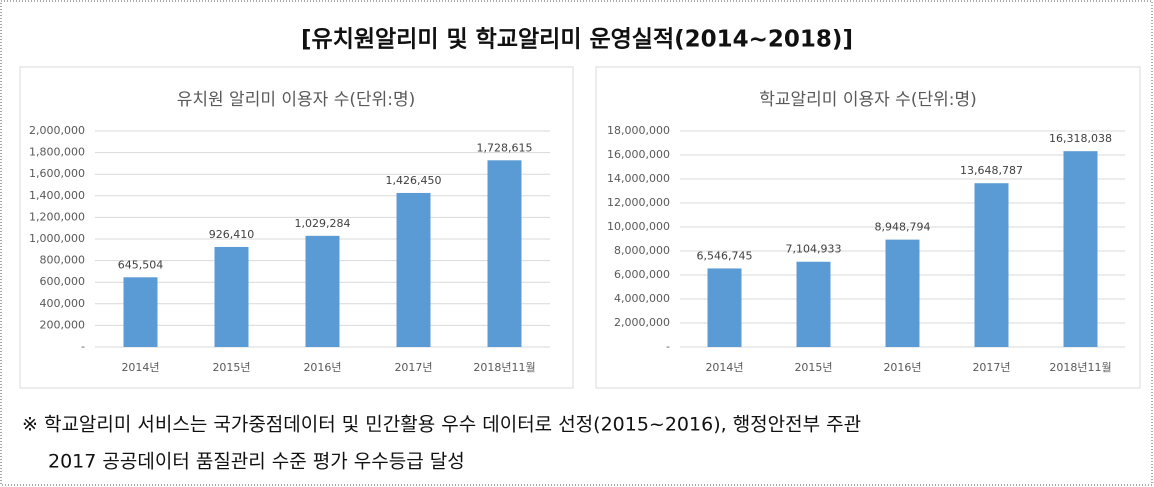 The width and height of the screenshot is (1154, 487). Describe the element at coordinates (638, 202) in the screenshot. I see `y-tick-label: 12,000,000` at that location.